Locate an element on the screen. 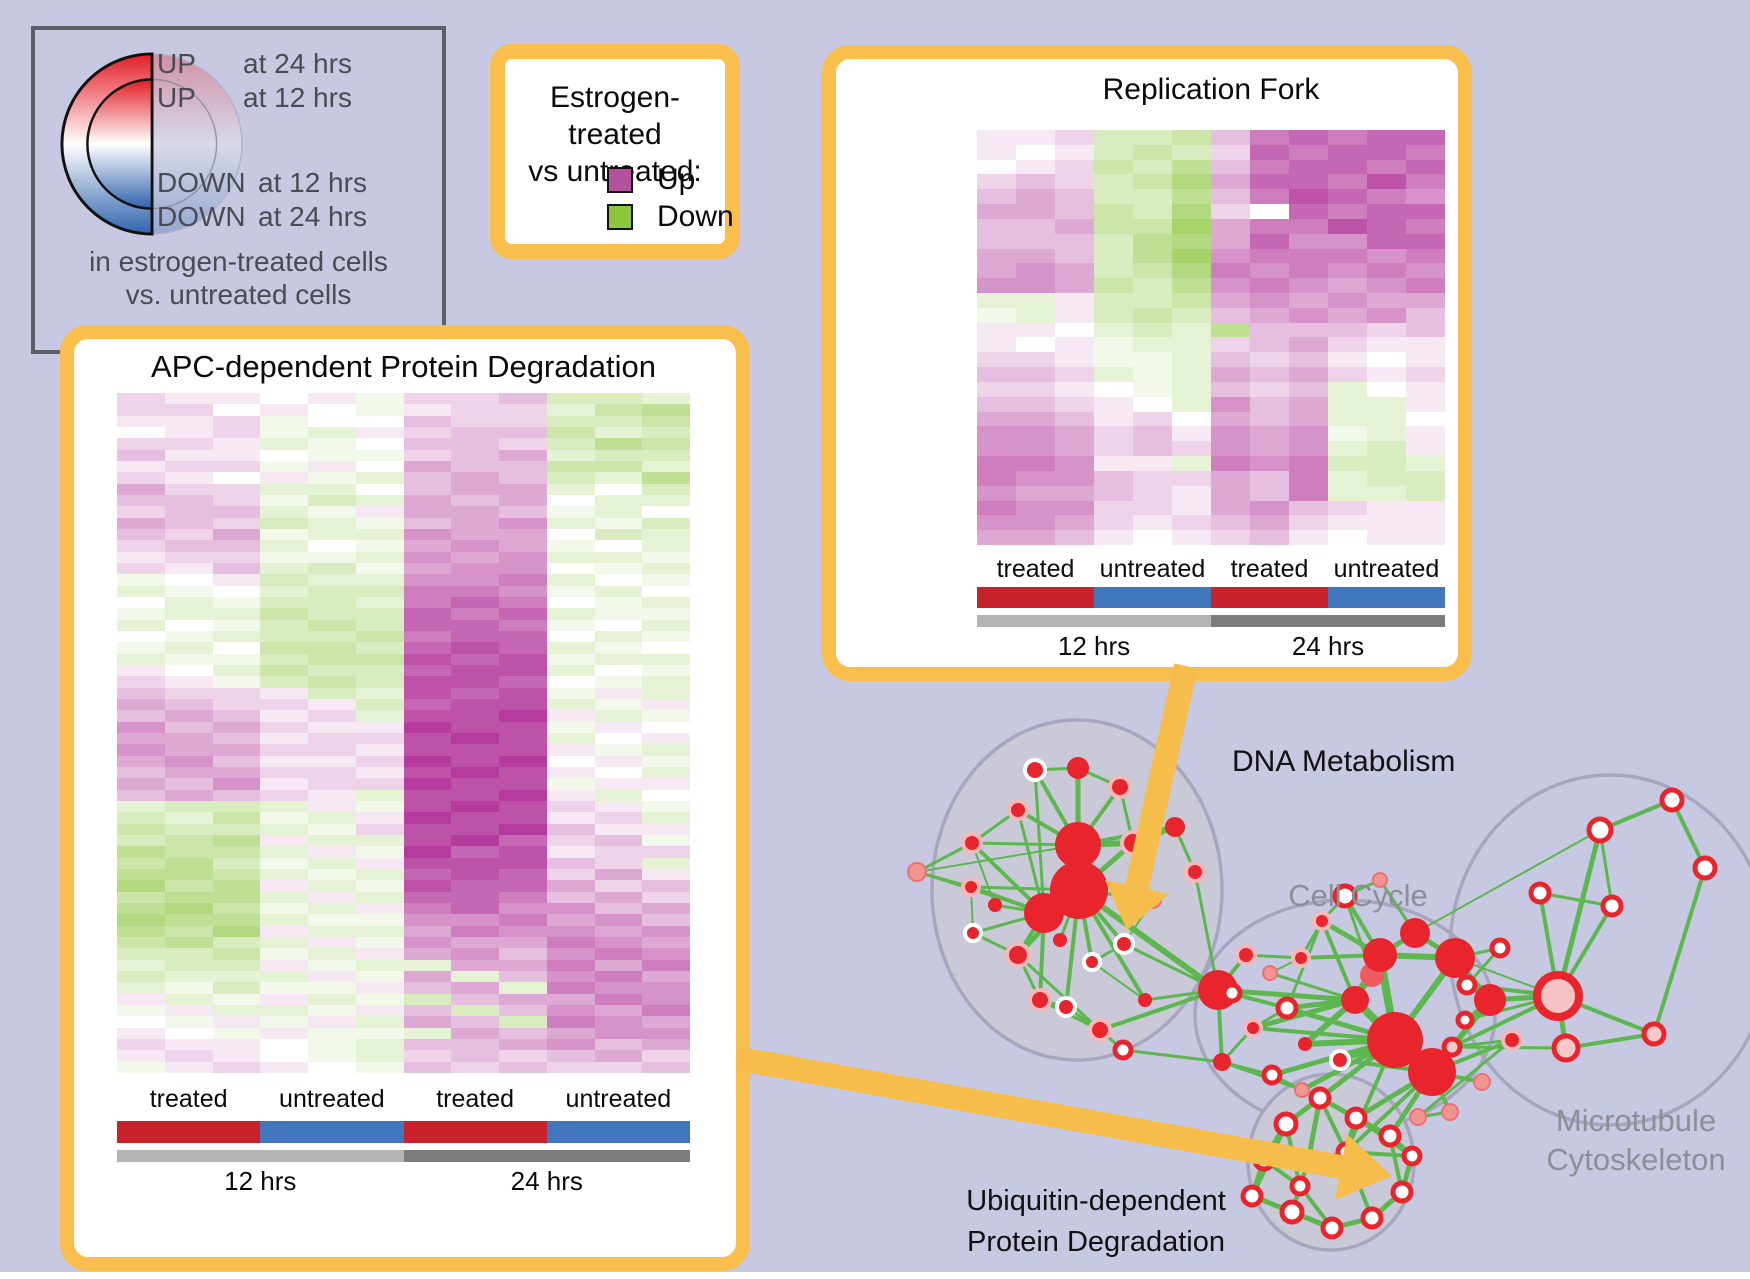 The height and width of the screenshot is (1279, 1750). up-label: Up is located at coordinates (676, 179).